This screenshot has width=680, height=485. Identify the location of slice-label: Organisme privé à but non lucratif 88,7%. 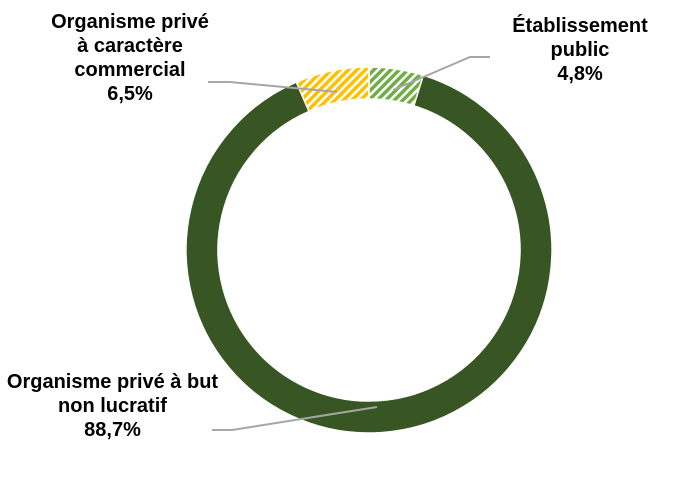
(112, 406).